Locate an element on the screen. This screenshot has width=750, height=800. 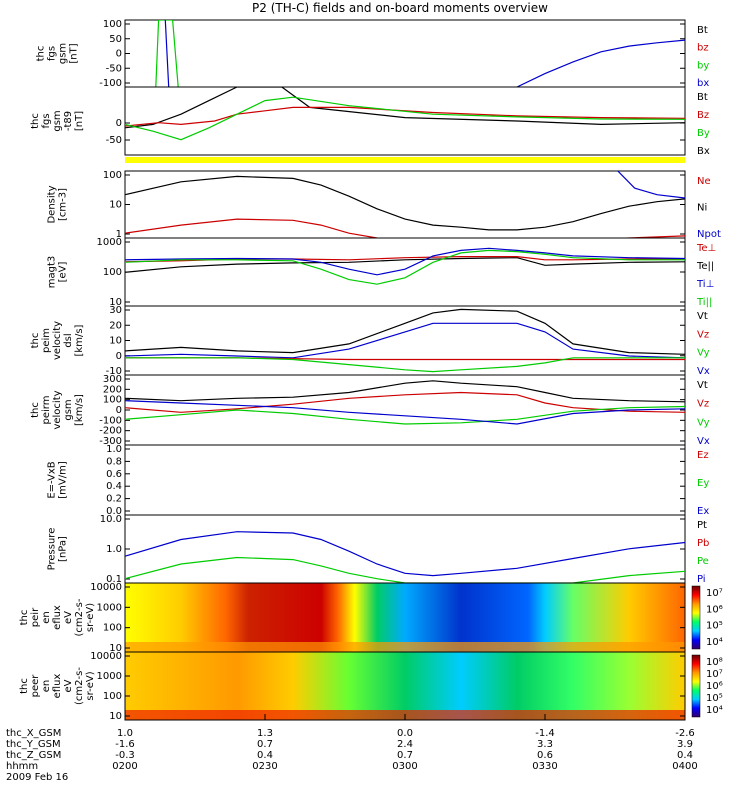
legend-label: Te|| is located at coordinates (705, 266).